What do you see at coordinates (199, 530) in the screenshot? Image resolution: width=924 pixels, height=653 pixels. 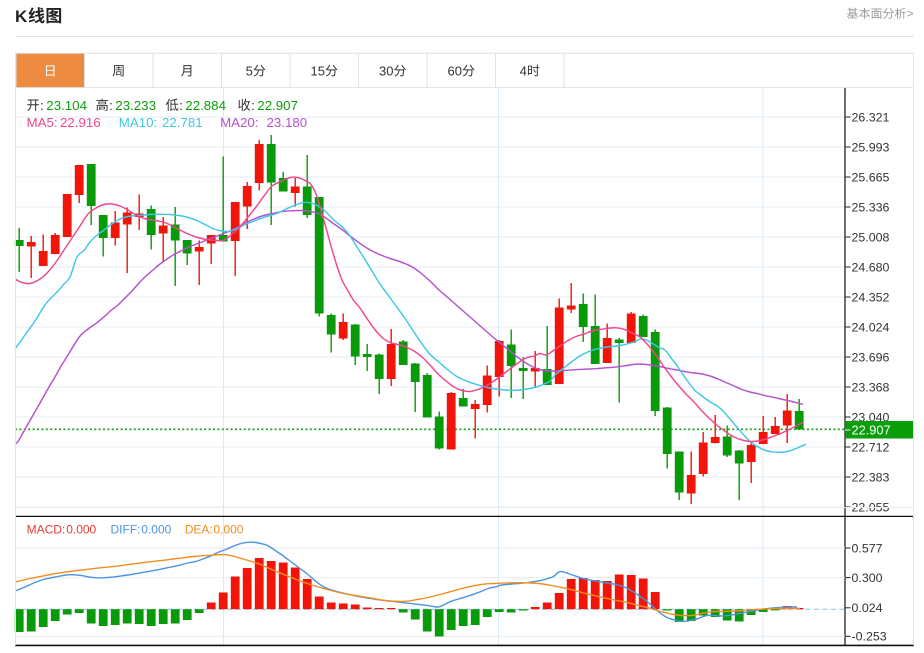 I see `svg-text: DEA:` at bounding box center [199, 530].